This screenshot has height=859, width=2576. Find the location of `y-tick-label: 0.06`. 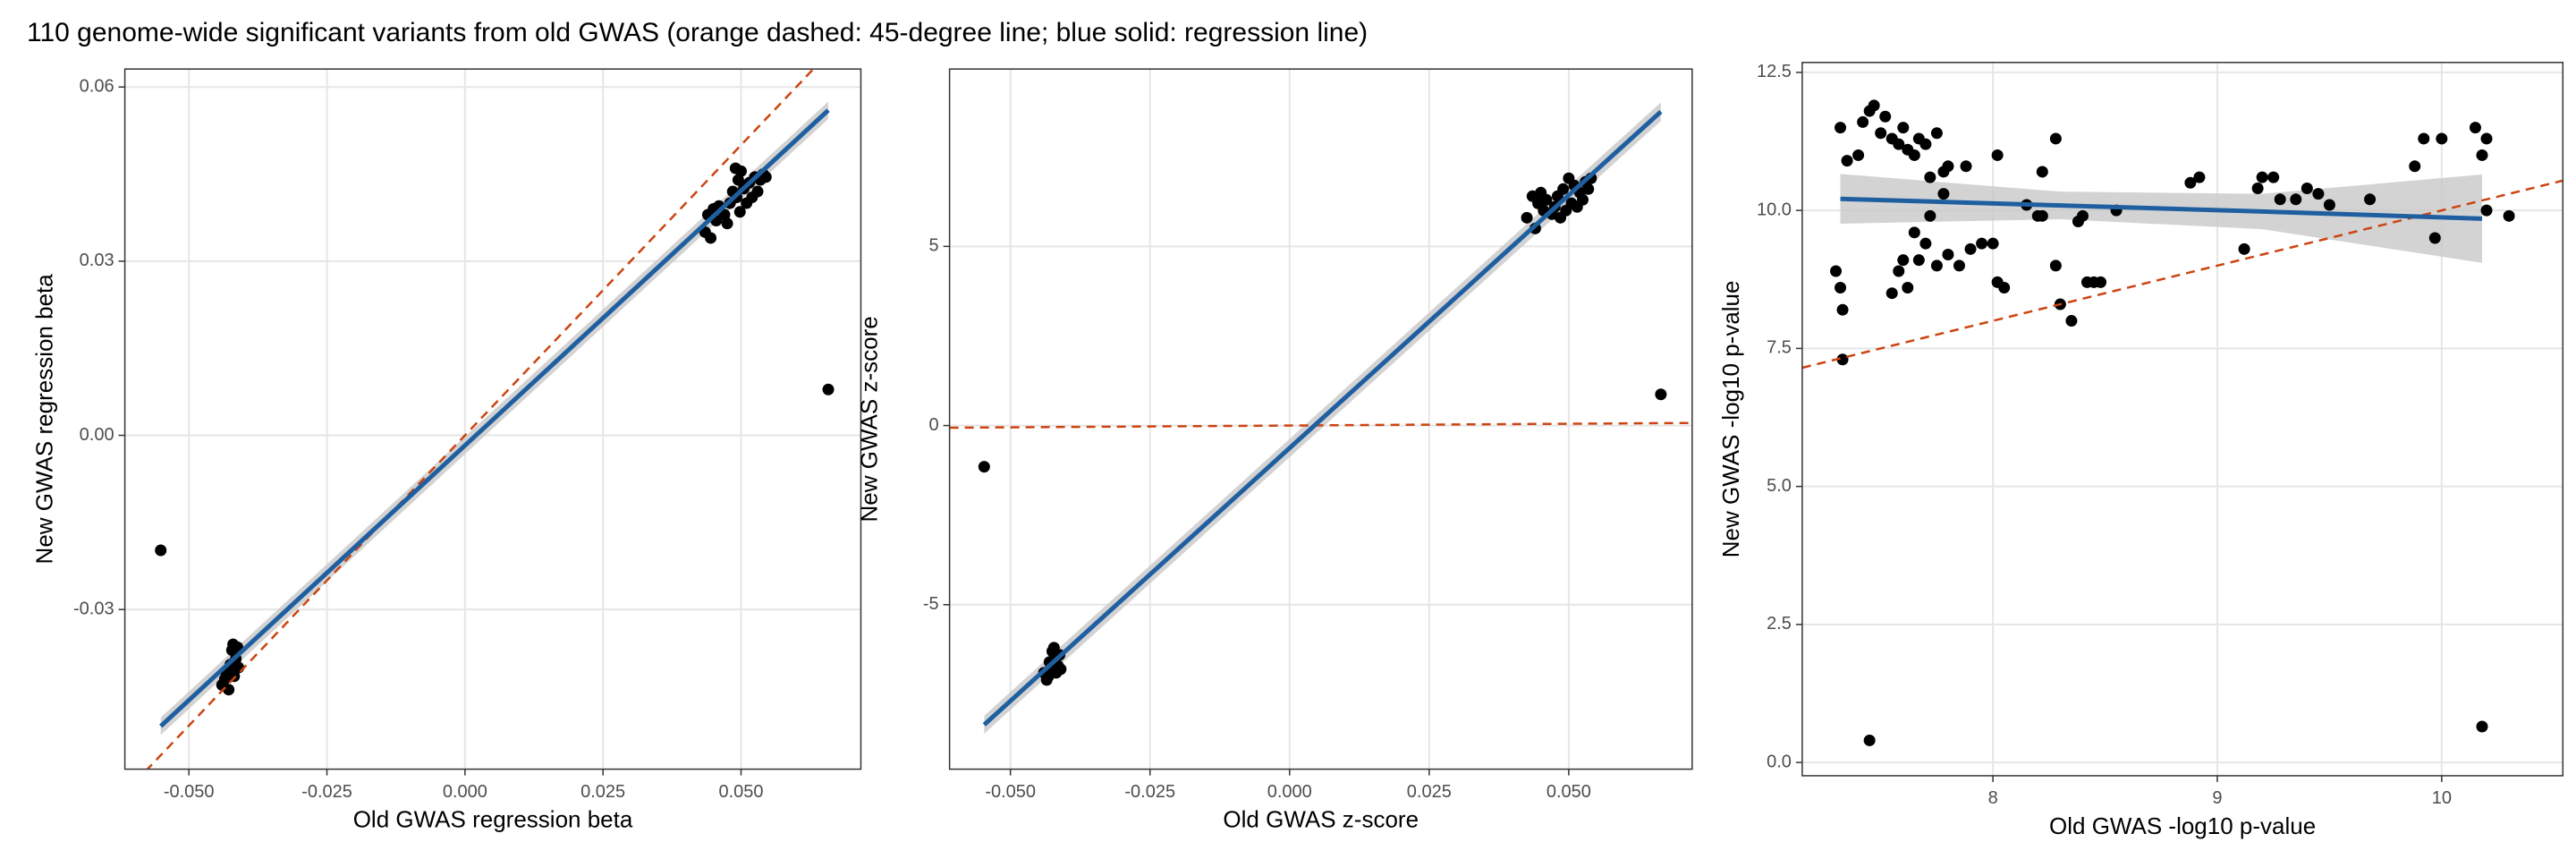

y-tick-label: 0.06 is located at coordinates (97, 87).